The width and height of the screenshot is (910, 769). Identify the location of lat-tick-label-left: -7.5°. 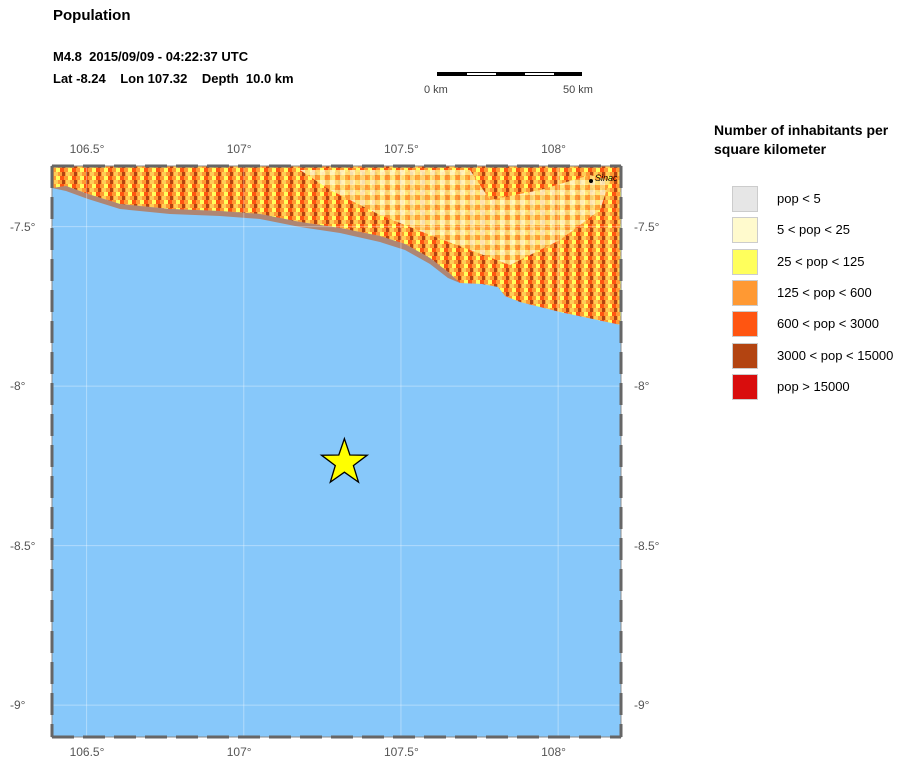
(23, 226).